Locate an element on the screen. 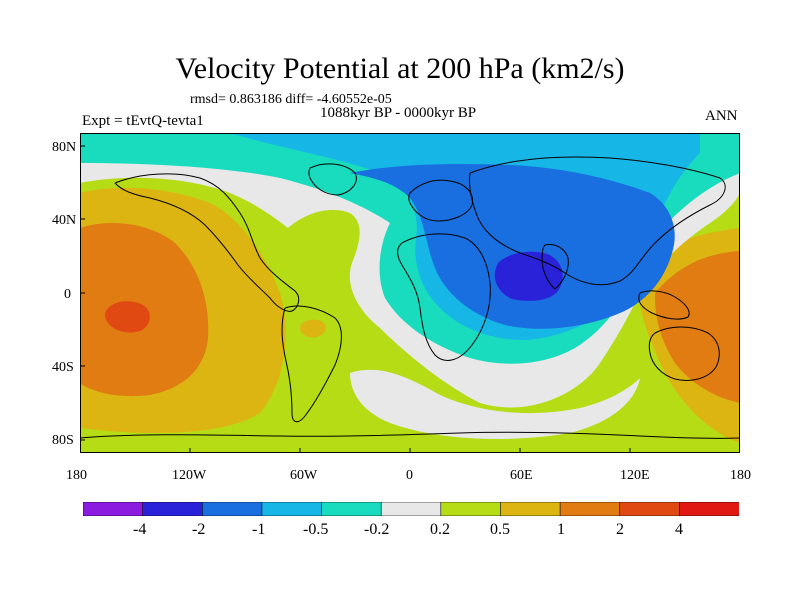 Image resolution: width=800 pixels, height=600 pixels. lon-tick-60e: 60E is located at coordinates (521, 475).